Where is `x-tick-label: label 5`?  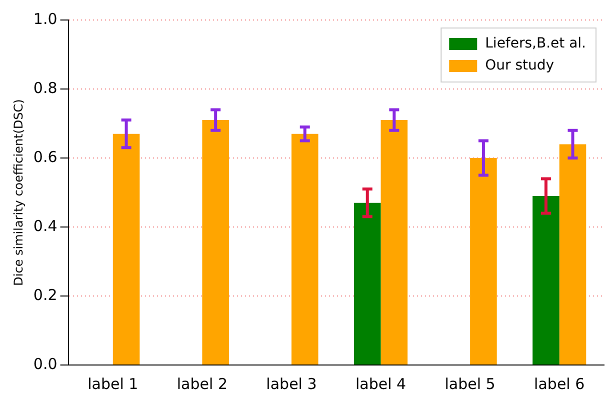 x-tick-label: label 5 is located at coordinates (470, 383).